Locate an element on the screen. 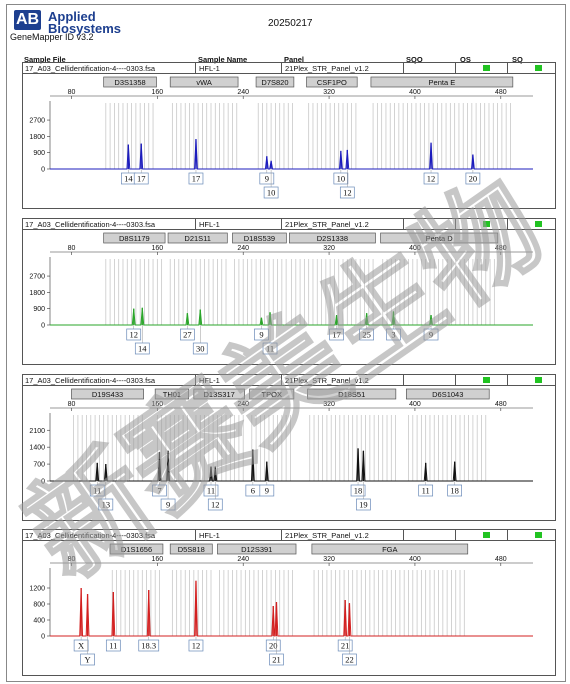 Image resolution: width=570 pixels, height=684 pixels. locus-bar: D12S391 is located at coordinates (257, 549).